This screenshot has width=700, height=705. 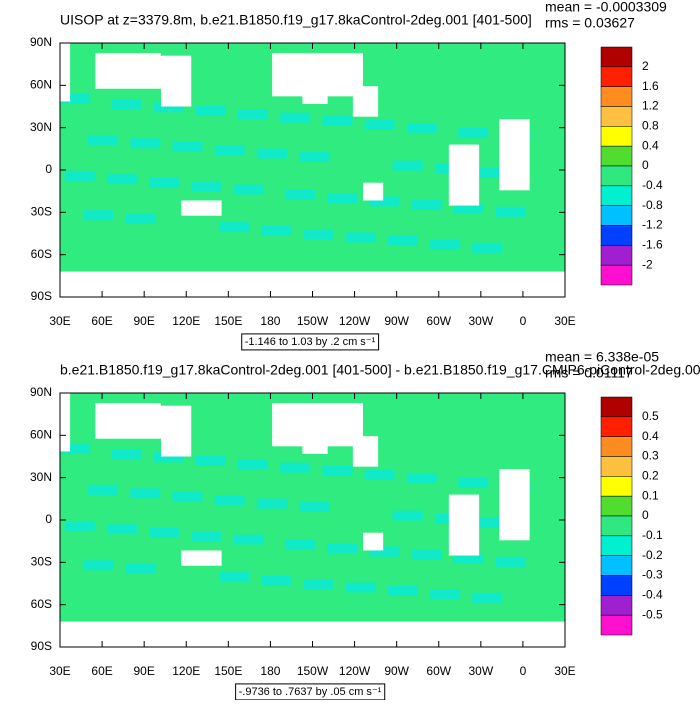 What do you see at coordinates (652, 614) in the screenshot?
I see `colorbar-label: -0.5` at bounding box center [652, 614].